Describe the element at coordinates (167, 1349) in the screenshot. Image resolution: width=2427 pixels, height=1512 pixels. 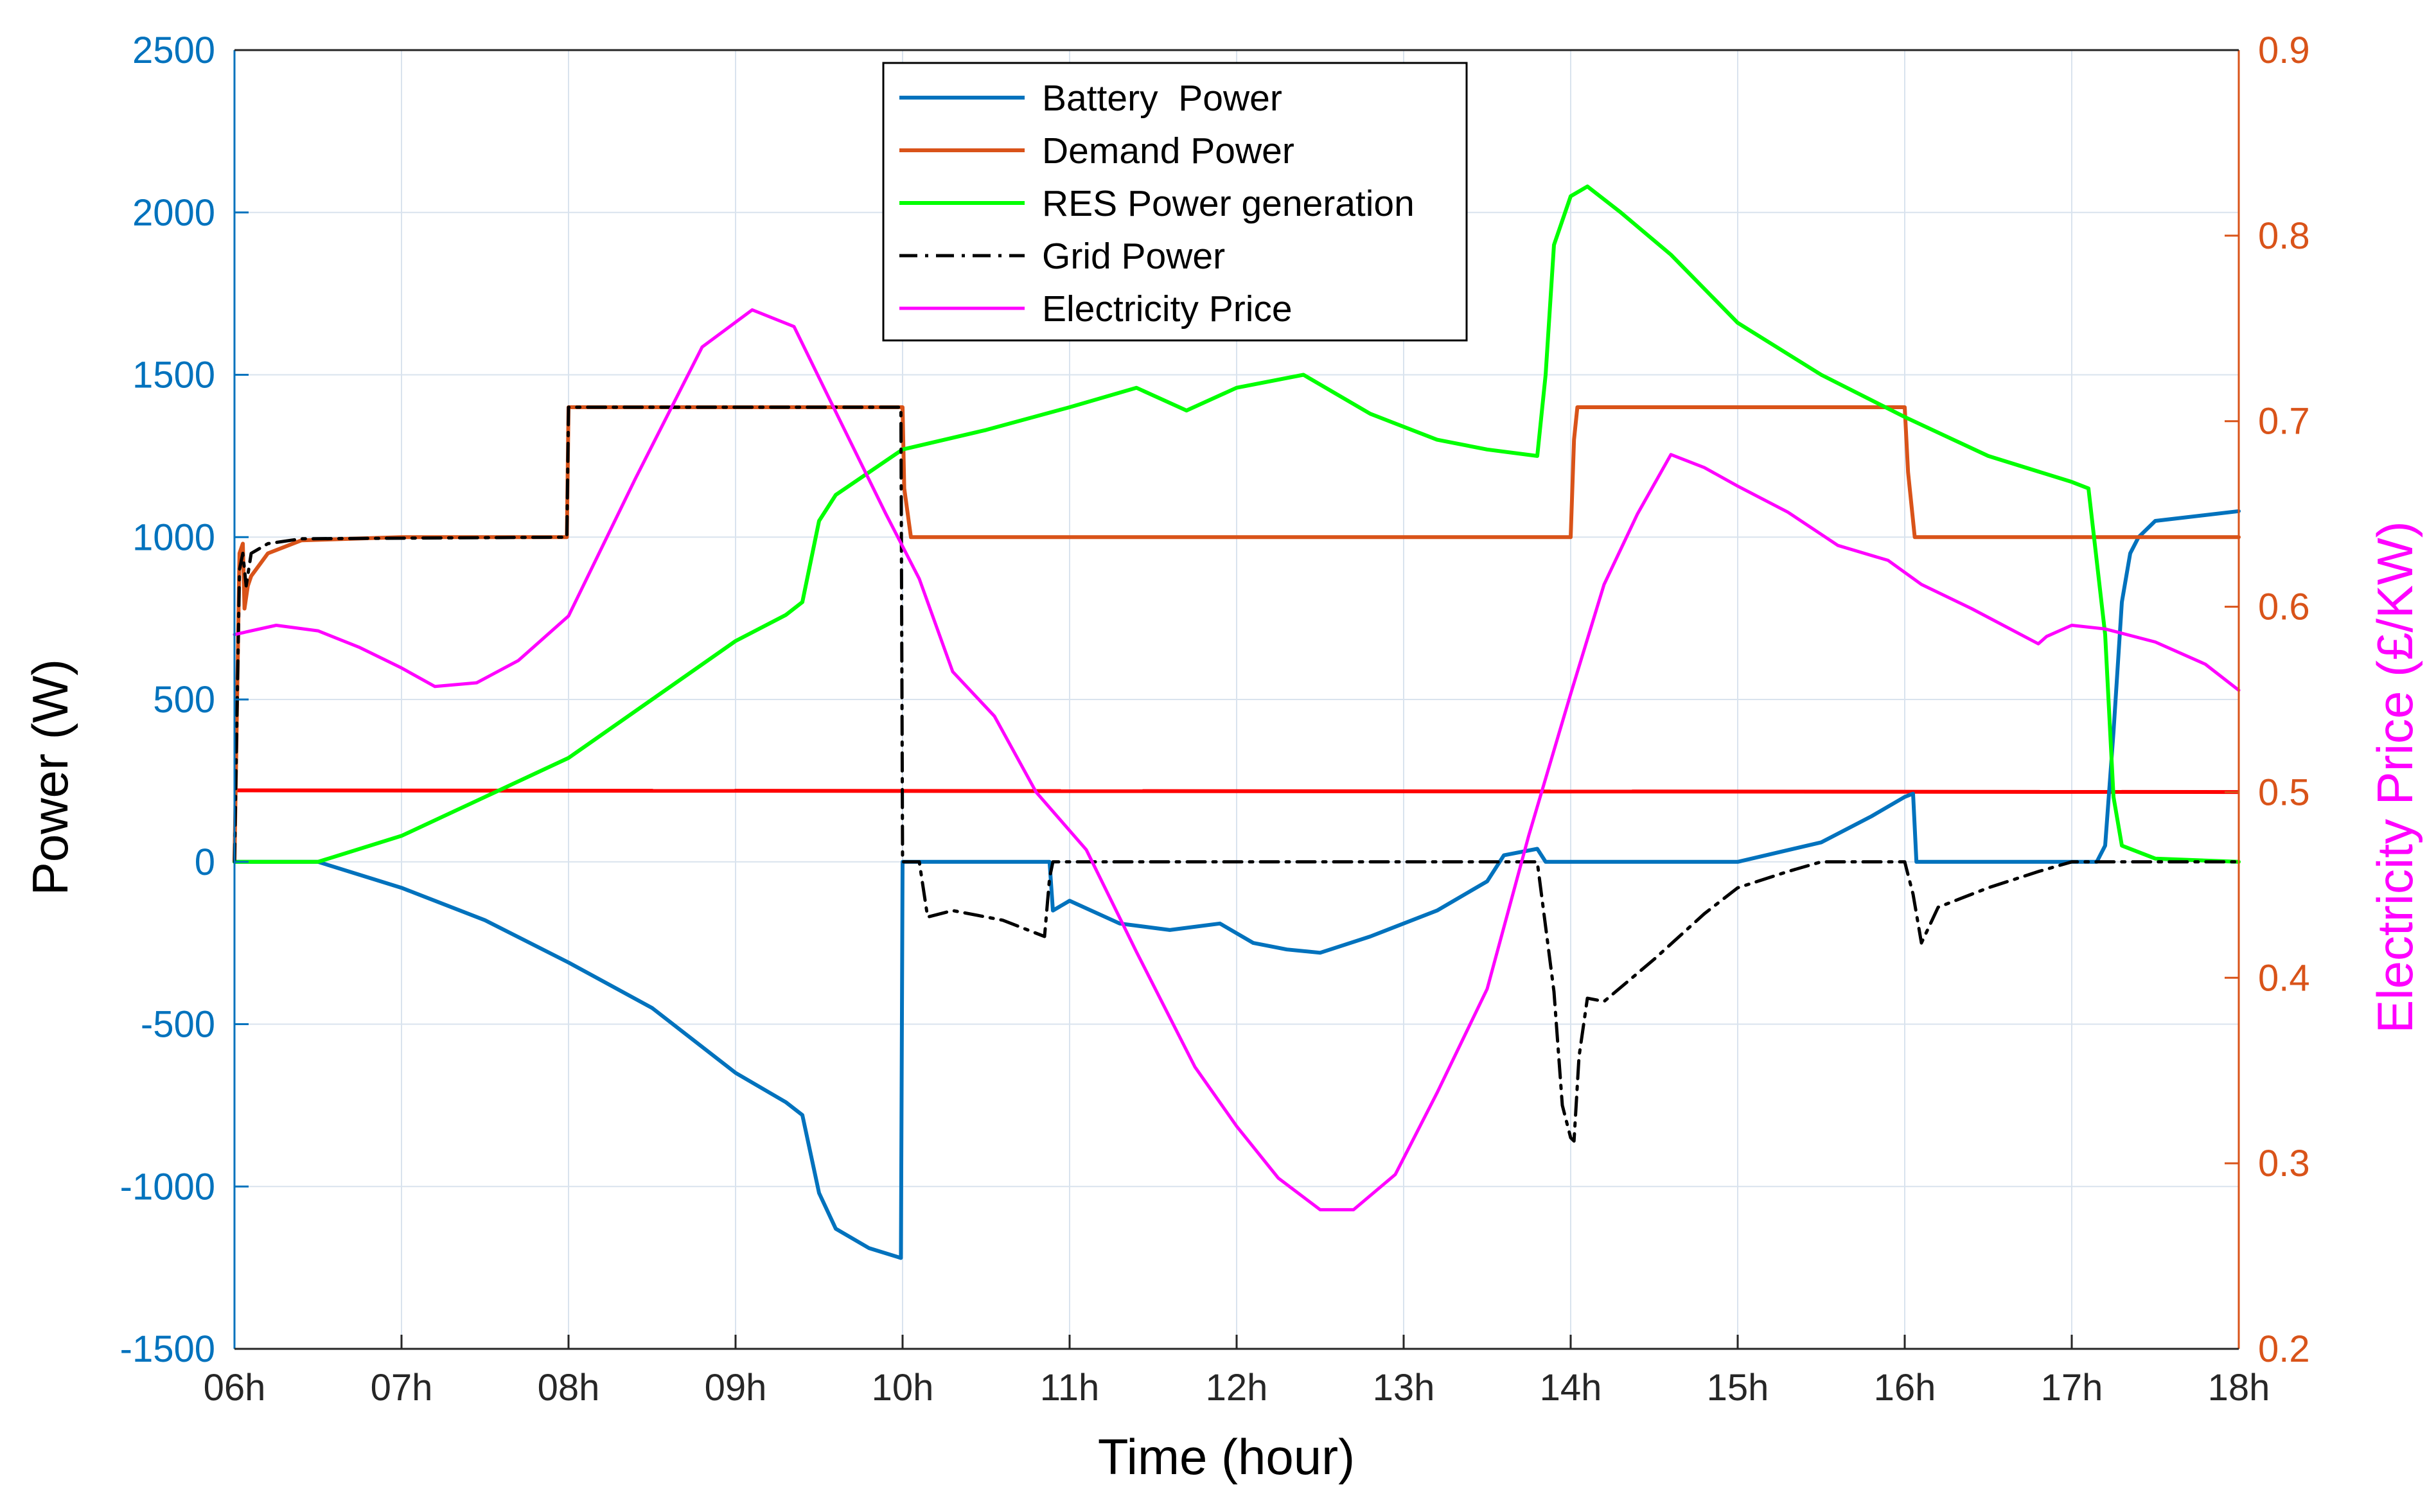
I see `y-left-tick-label: -1500` at that location.